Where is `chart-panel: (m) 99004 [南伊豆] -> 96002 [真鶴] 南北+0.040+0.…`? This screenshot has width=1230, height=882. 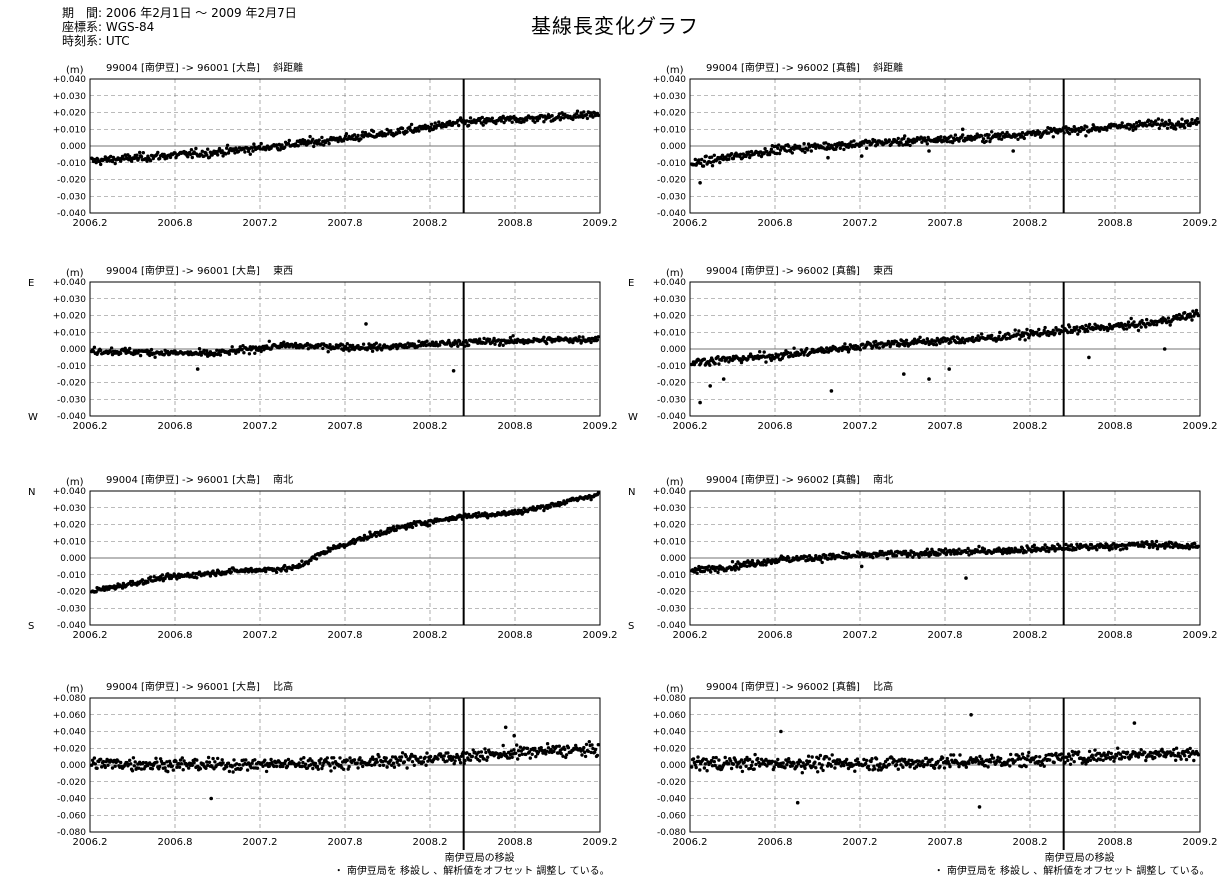 chart-panel: (m) 99004 [南伊豆] -> 96002 [真鶴] 南北+0.040+0.… is located at coordinates (923, 557).